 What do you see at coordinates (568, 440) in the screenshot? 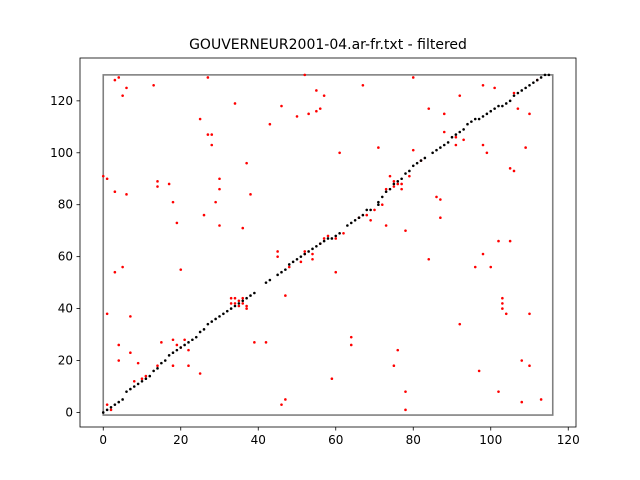
I see `x-tick-label: 120` at bounding box center [568, 440].